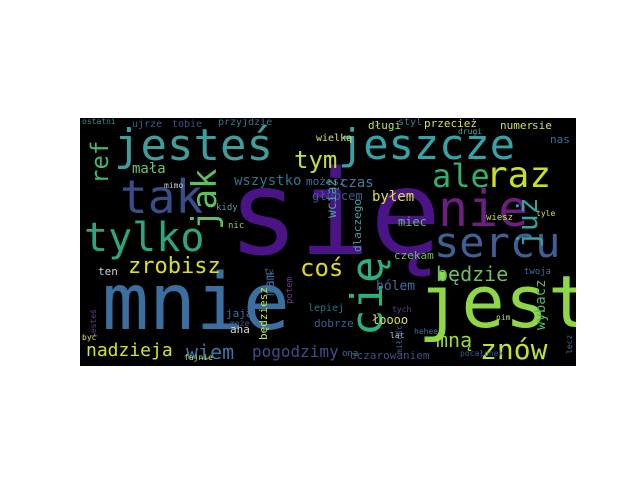  Describe the element at coordinates (193, 145) in the screenshot. I see `word-jestes: jesteś` at that location.